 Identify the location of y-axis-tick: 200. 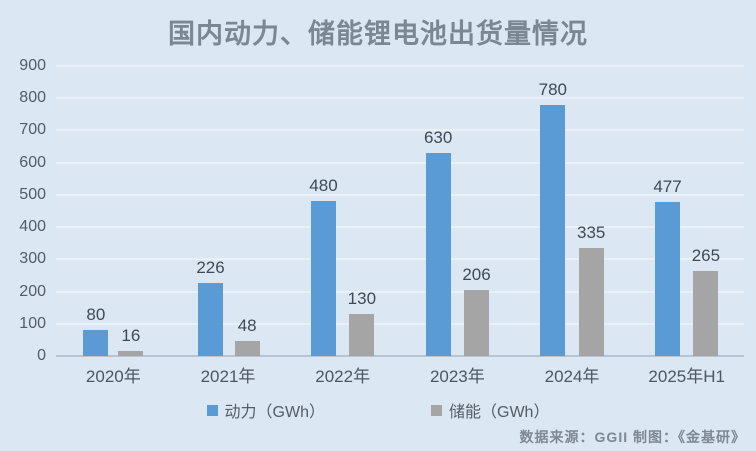
(32, 291).